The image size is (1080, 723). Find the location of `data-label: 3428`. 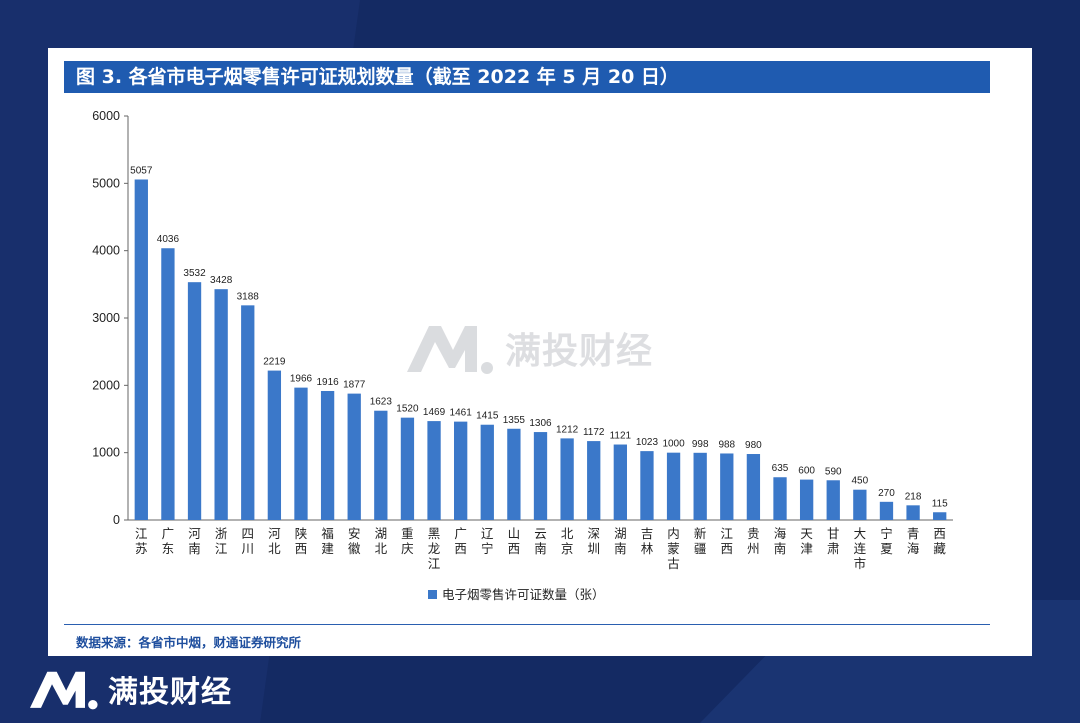

data-label: 3428 is located at coordinates (221, 280).